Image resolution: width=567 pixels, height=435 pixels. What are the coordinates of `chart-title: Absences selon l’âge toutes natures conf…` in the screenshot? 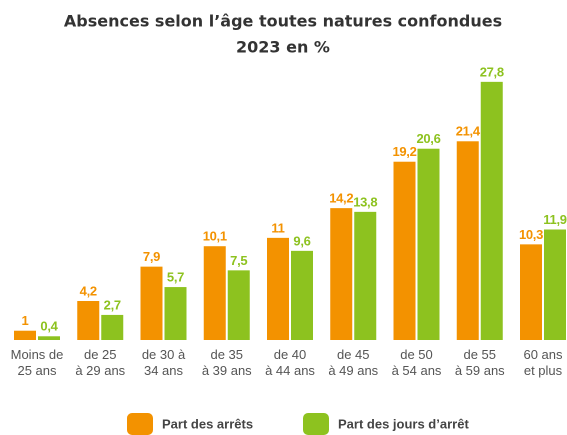 It's located at (283, 21).